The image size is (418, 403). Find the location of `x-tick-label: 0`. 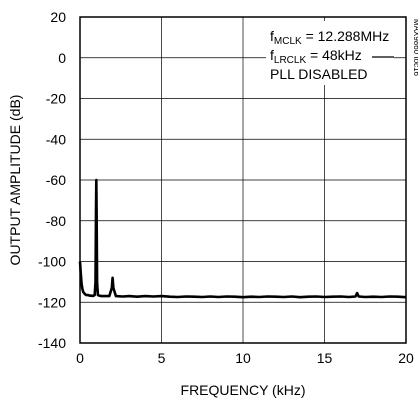

x-tick-label: 0 is located at coordinates (80, 358).